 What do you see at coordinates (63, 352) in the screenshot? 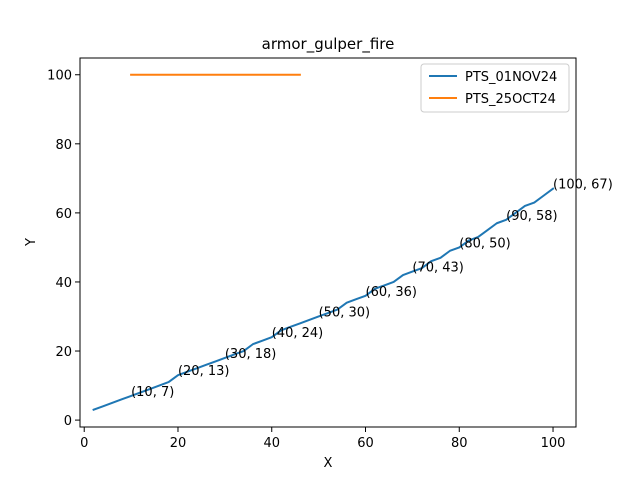
I see `y-tick-label-20: 20` at bounding box center [63, 352].